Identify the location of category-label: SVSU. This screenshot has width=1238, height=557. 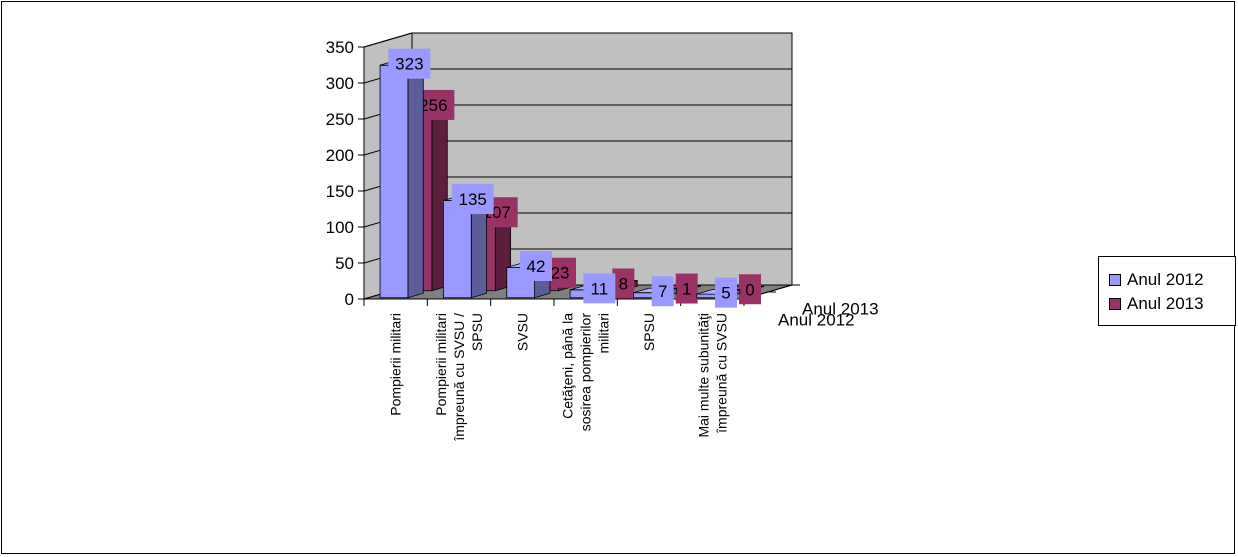
(522, 332).